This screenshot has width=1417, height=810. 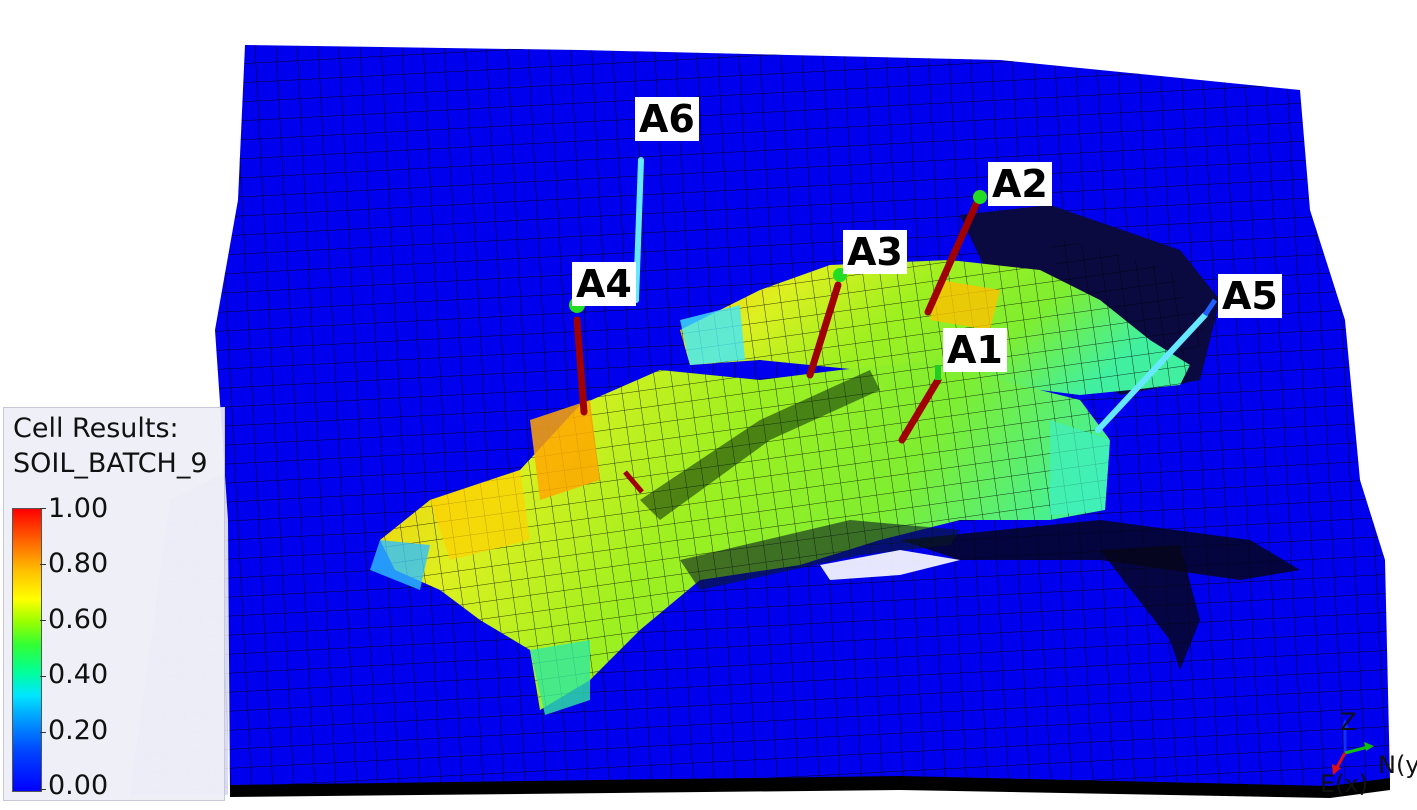 I want to click on legend-tick-label: 0.00, so click(x=78, y=785).